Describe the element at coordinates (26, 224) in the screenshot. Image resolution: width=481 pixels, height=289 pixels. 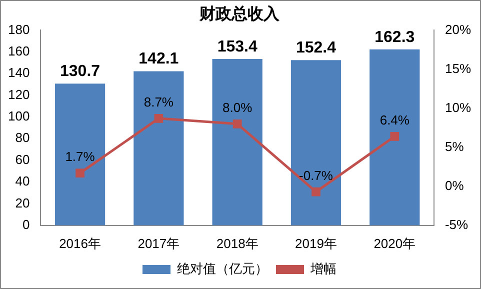
I see `y-tick-label: 0` at that location.